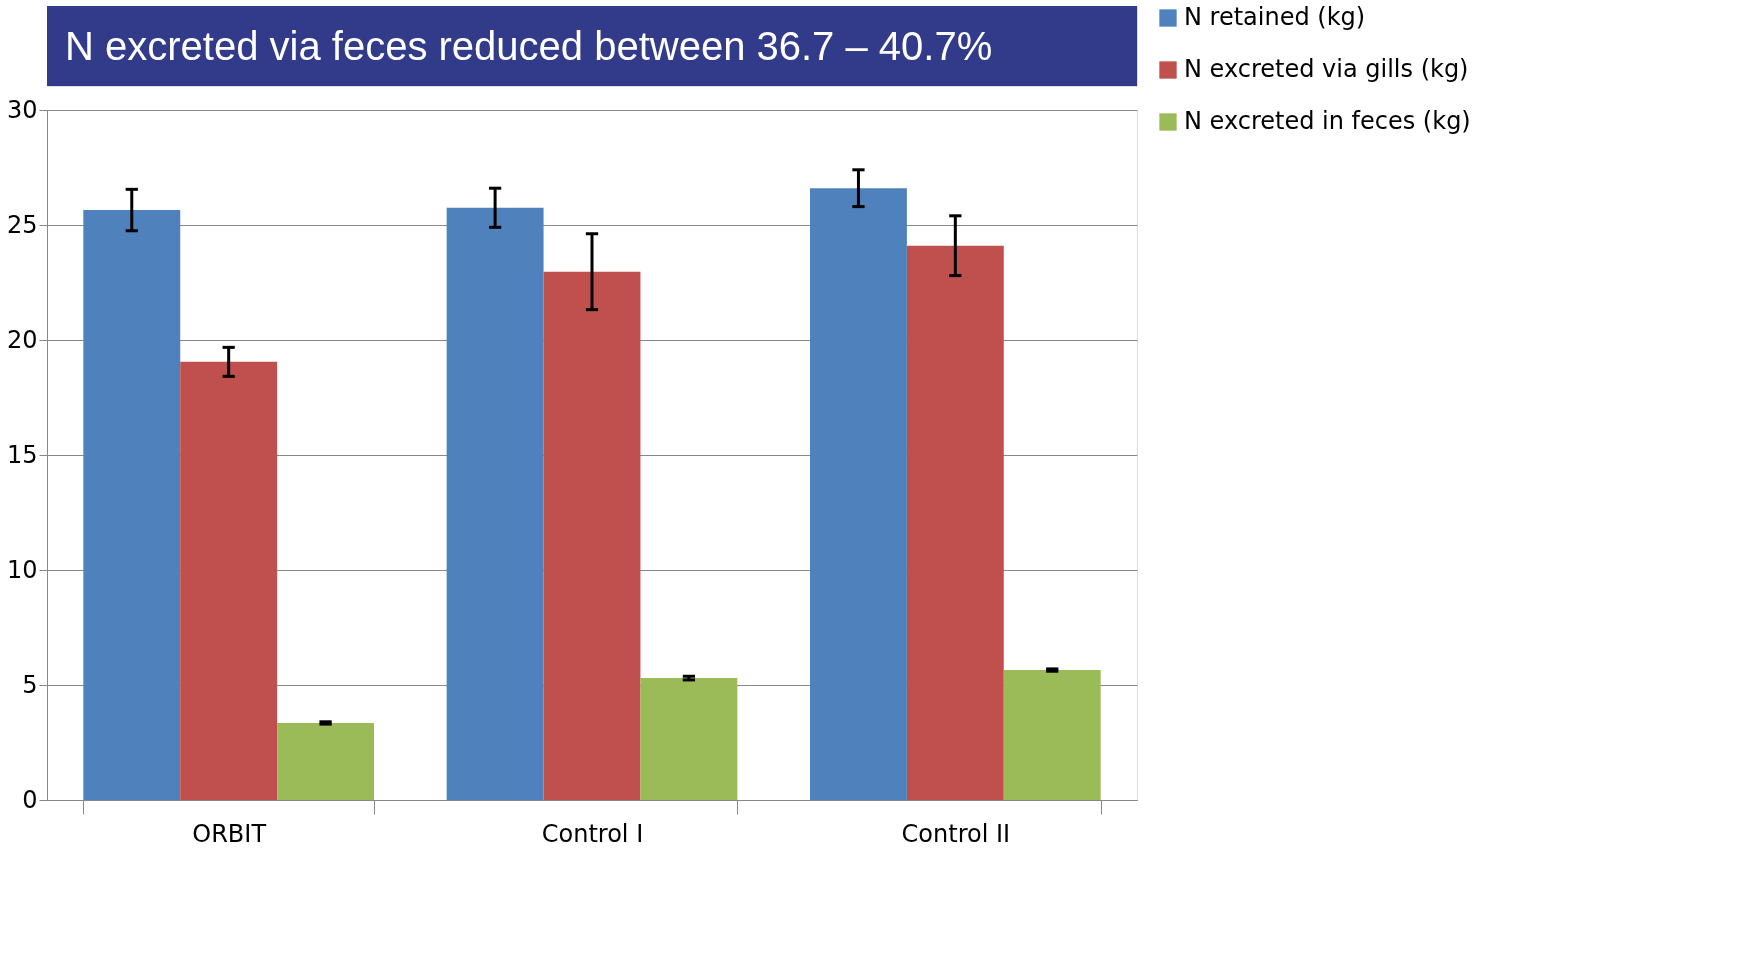 Image resolution: width=1743 pixels, height=959 pixels. Describe the element at coordinates (529, 46) in the screenshot. I see `text: N excreted via feces reduced between 36.7 – 40.7%` at that location.